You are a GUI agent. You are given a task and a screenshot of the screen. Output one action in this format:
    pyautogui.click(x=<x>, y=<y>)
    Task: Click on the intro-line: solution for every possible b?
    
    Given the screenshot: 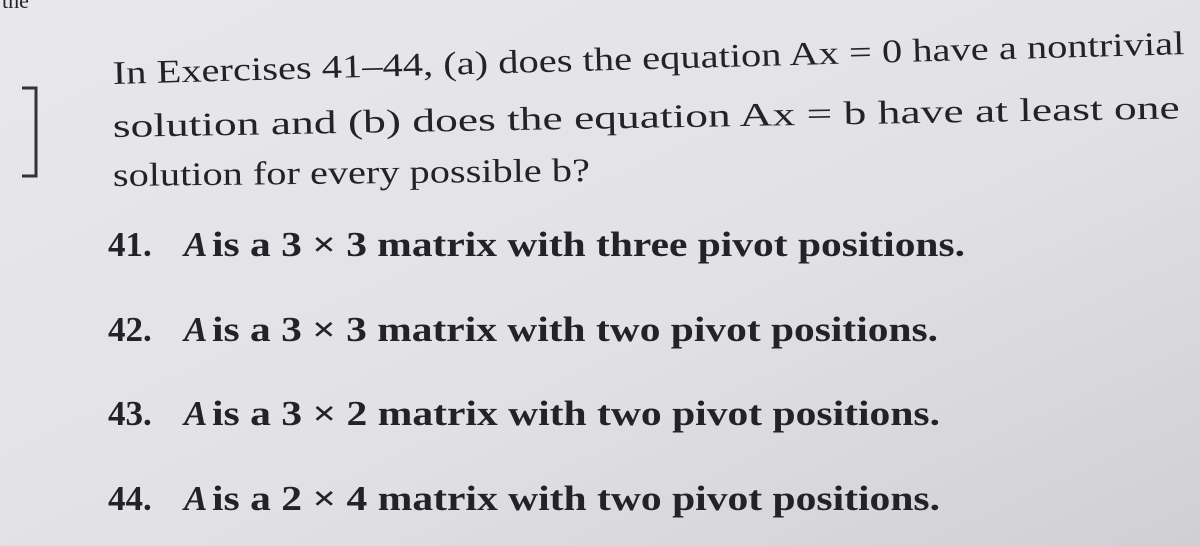 What is the action you would take?
    pyautogui.click(x=351, y=173)
    